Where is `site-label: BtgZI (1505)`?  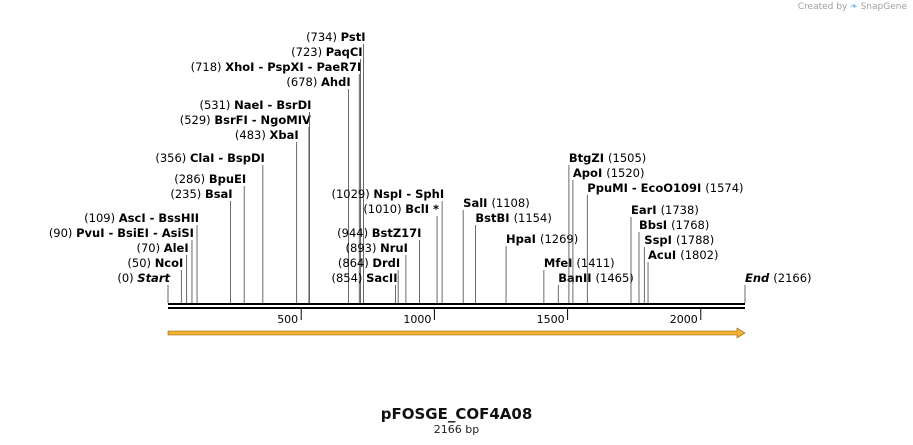
site-label: BtgZI (1505) is located at coordinates (607, 158).